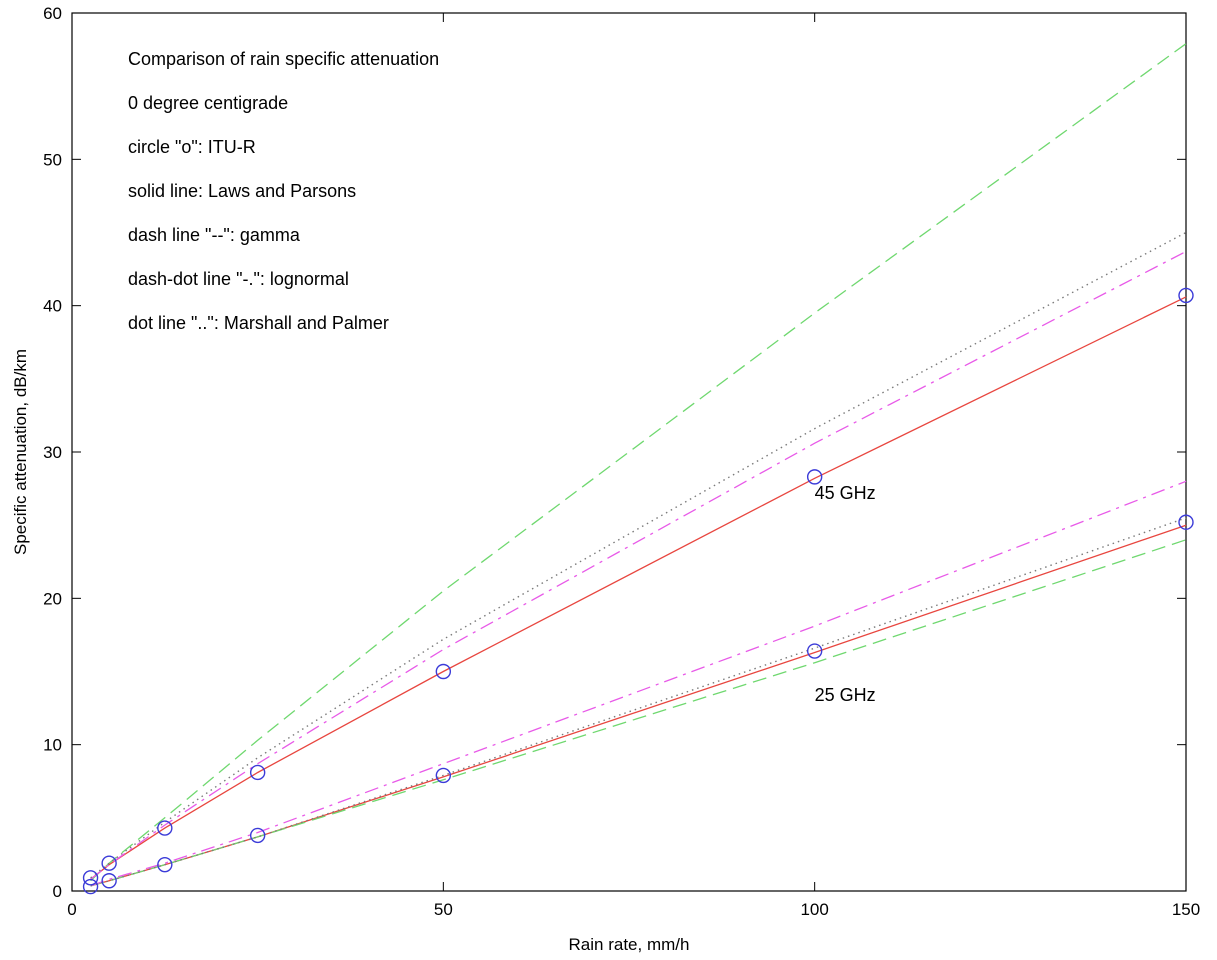 This screenshot has width=1217, height=960. Describe the element at coordinates (52, 159) in the screenshot. I see `y-tick-label: 50` at that location.